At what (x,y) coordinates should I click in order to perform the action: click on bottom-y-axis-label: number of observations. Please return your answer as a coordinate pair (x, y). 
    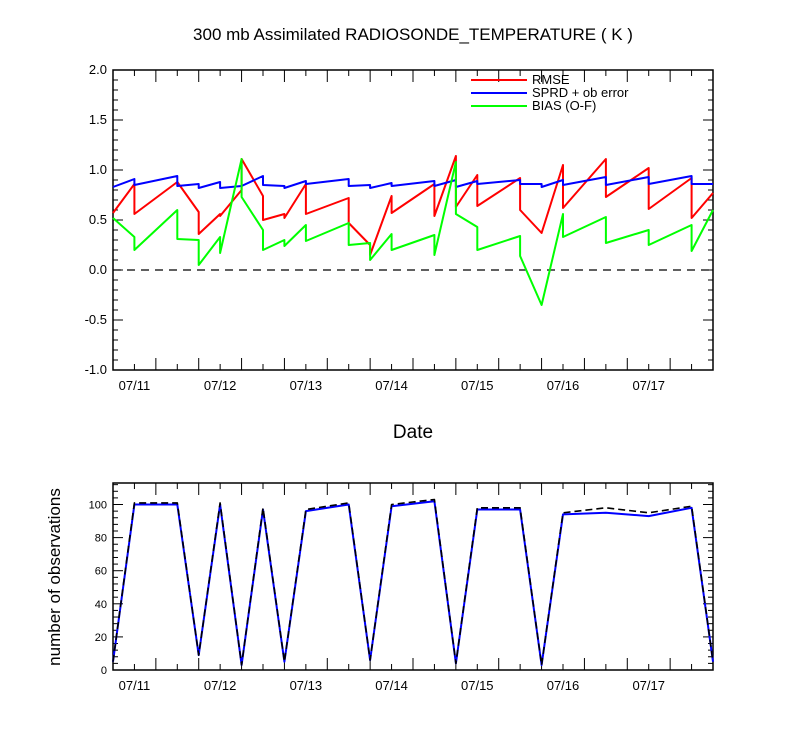
    Looking at the image, I should click on (54, 577).